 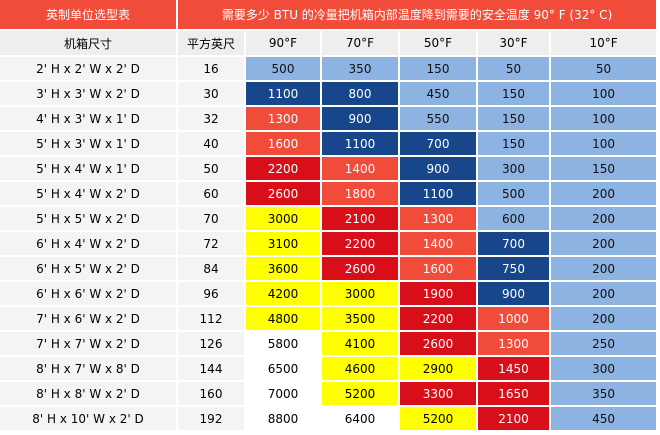 I want to click on square-feet: 32, so click(x=211, y=118).